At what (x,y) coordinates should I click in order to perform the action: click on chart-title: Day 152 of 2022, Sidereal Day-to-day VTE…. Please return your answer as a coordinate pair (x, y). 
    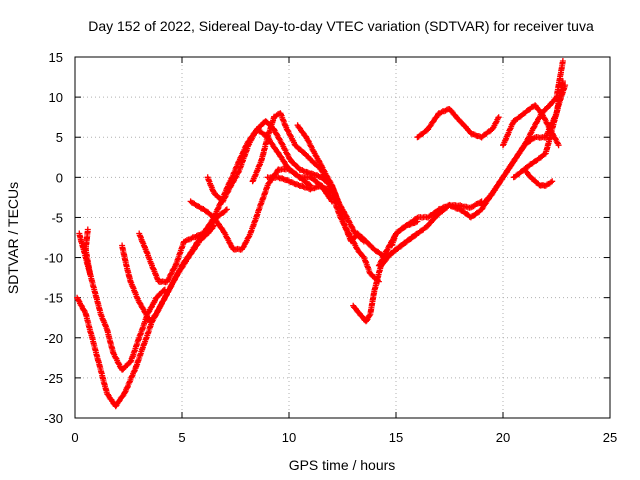
    Looking at the image, I should click on (341, 26).